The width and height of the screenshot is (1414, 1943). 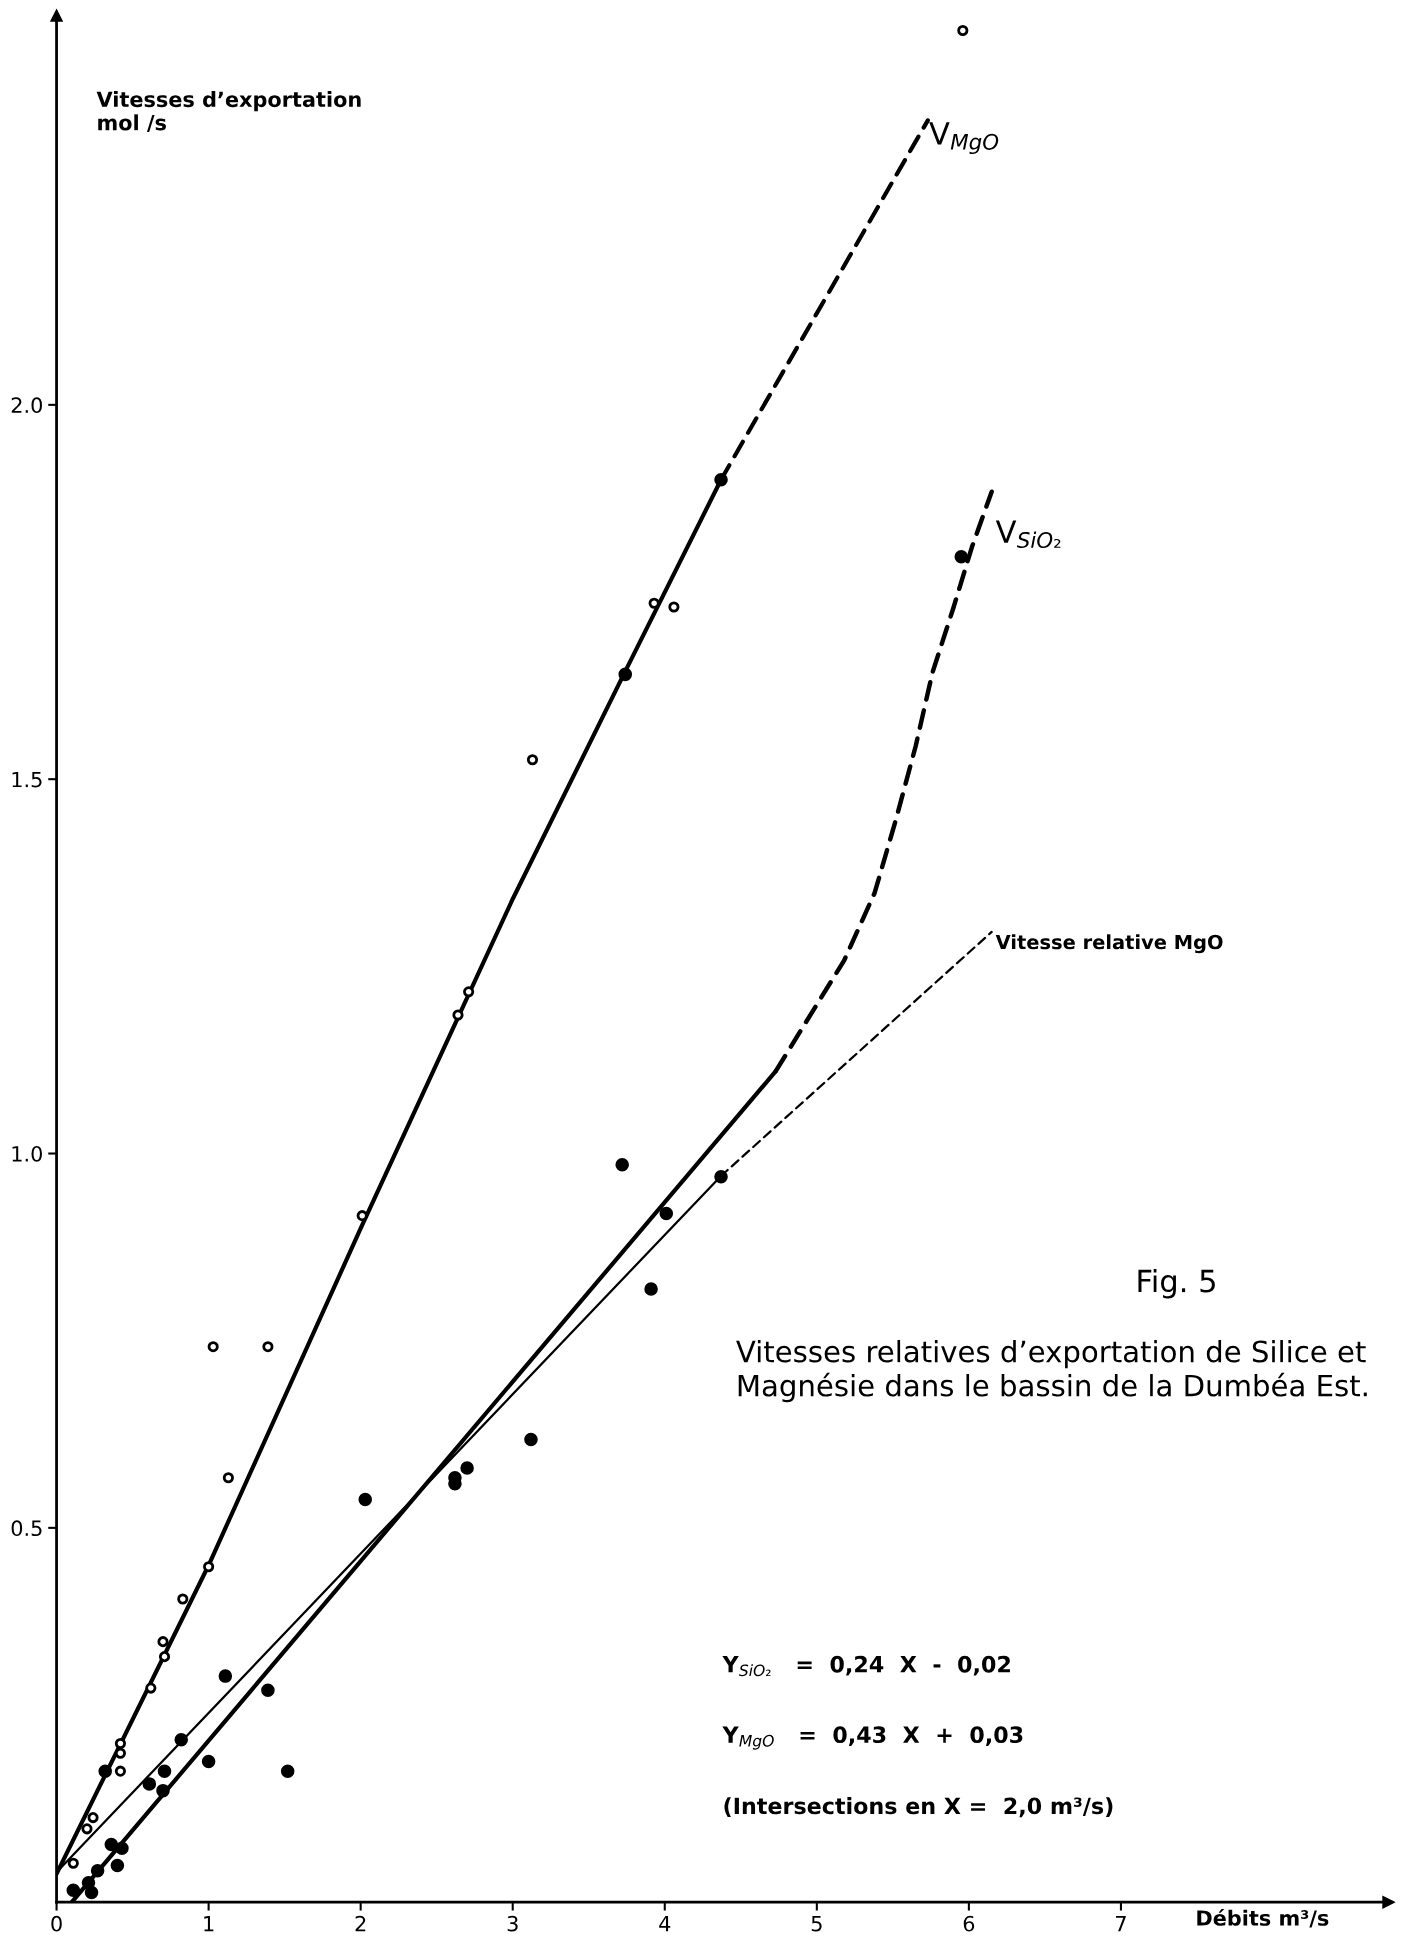 I want to click on annotation: V$_{SiO₂}$, so click(x=1028, y=534).